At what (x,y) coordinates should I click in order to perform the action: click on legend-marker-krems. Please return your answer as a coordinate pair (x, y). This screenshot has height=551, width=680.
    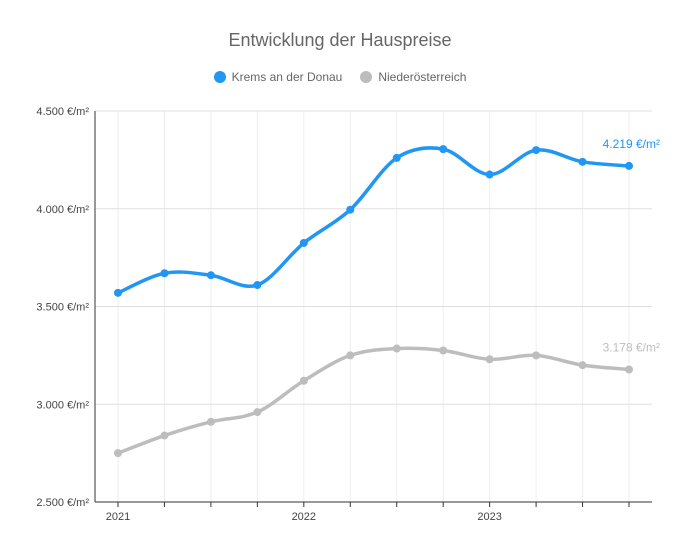
    Looking at the image, I should click on (219, 77).